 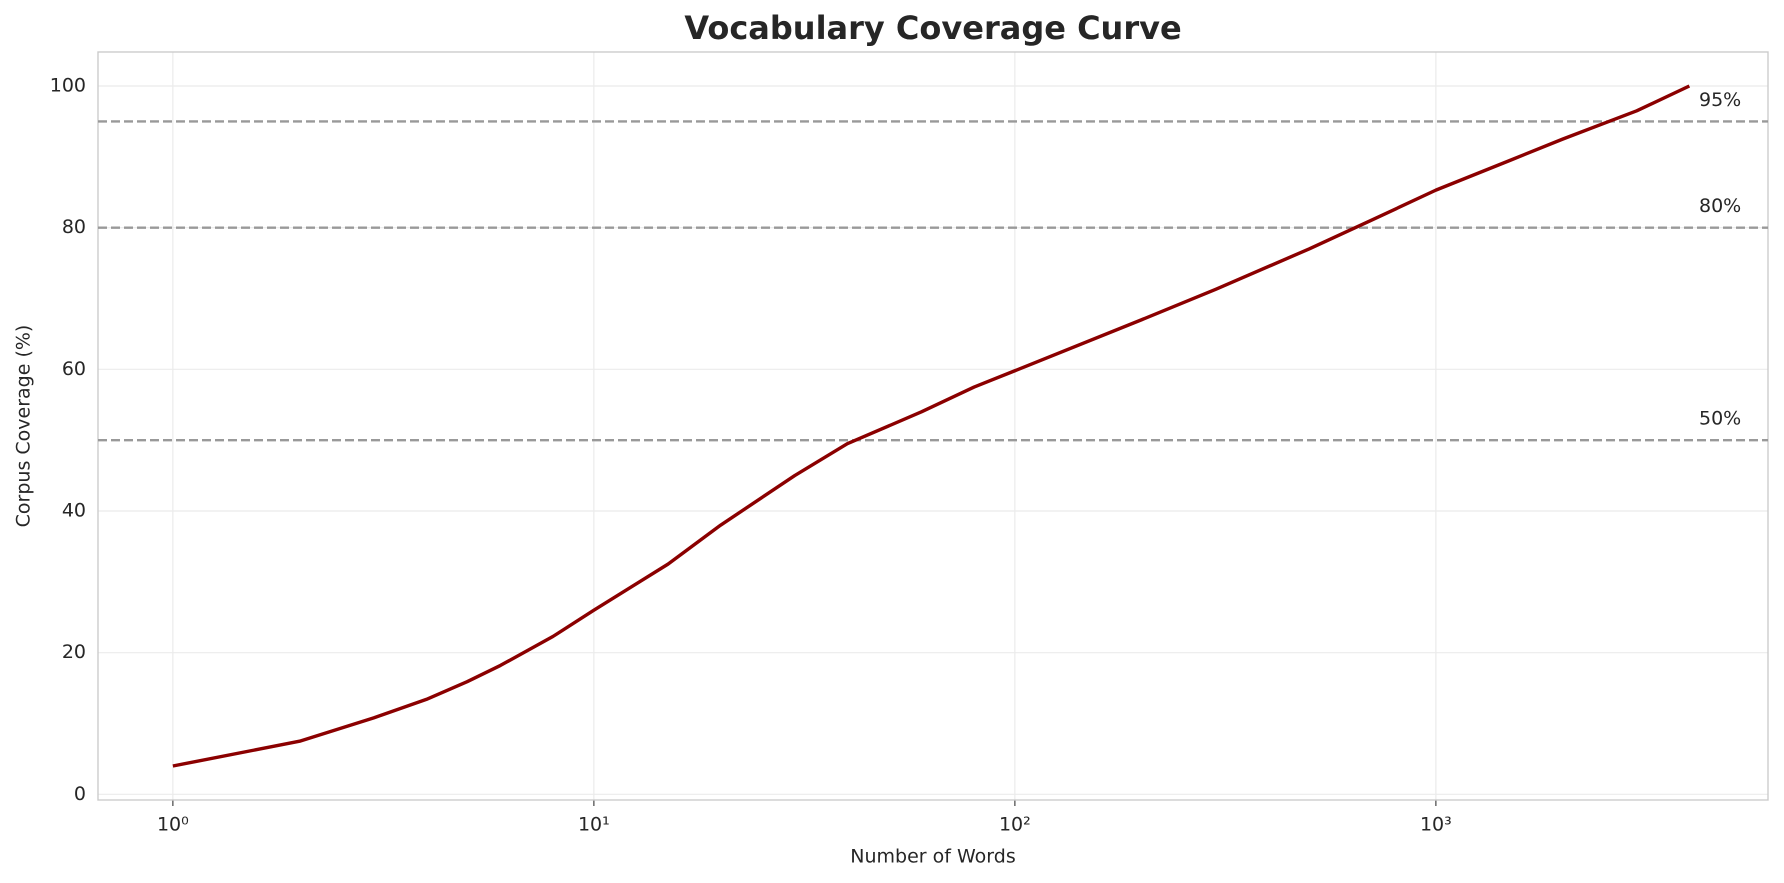 I want to click on reference-label: 50%, so click(x=1720, y=419).